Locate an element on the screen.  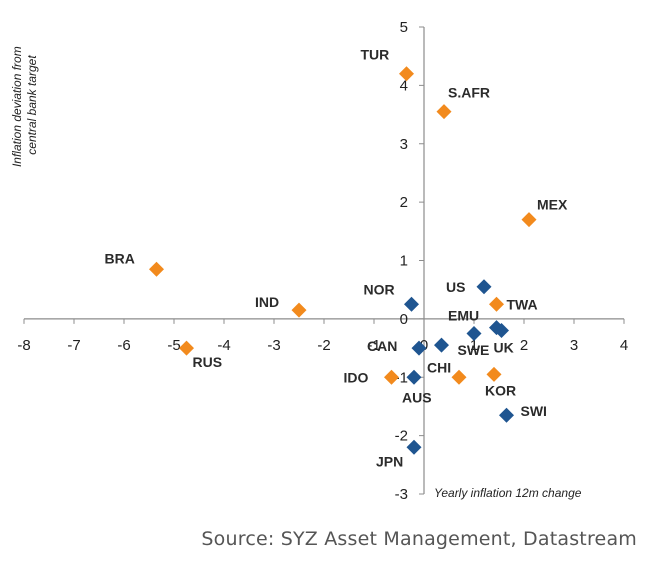
y-tick-label: 4 is located at coordinates (404, 85).